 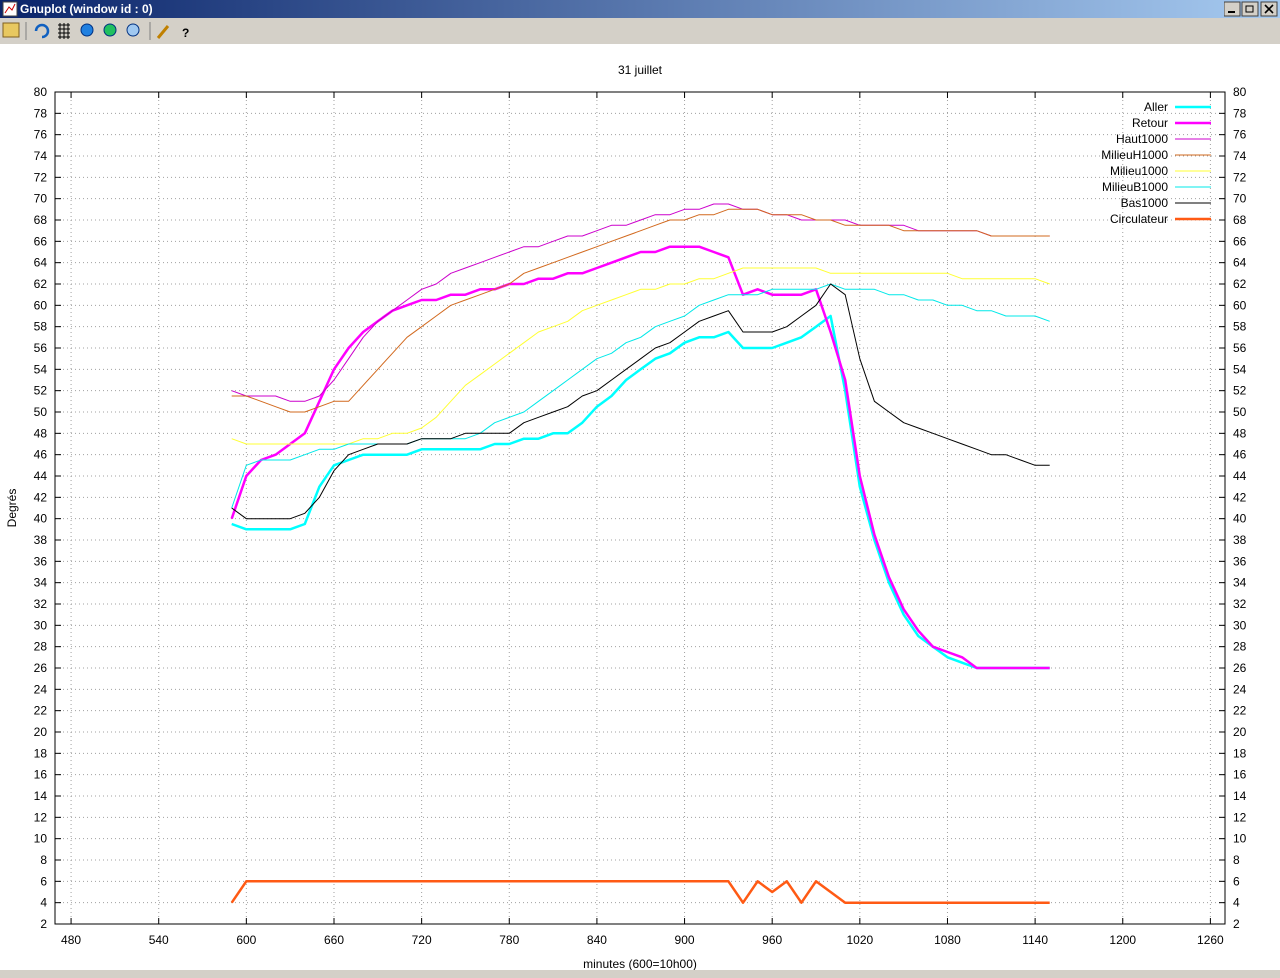 I want to click on zoom-prev-button, so click(x=87, y=30).